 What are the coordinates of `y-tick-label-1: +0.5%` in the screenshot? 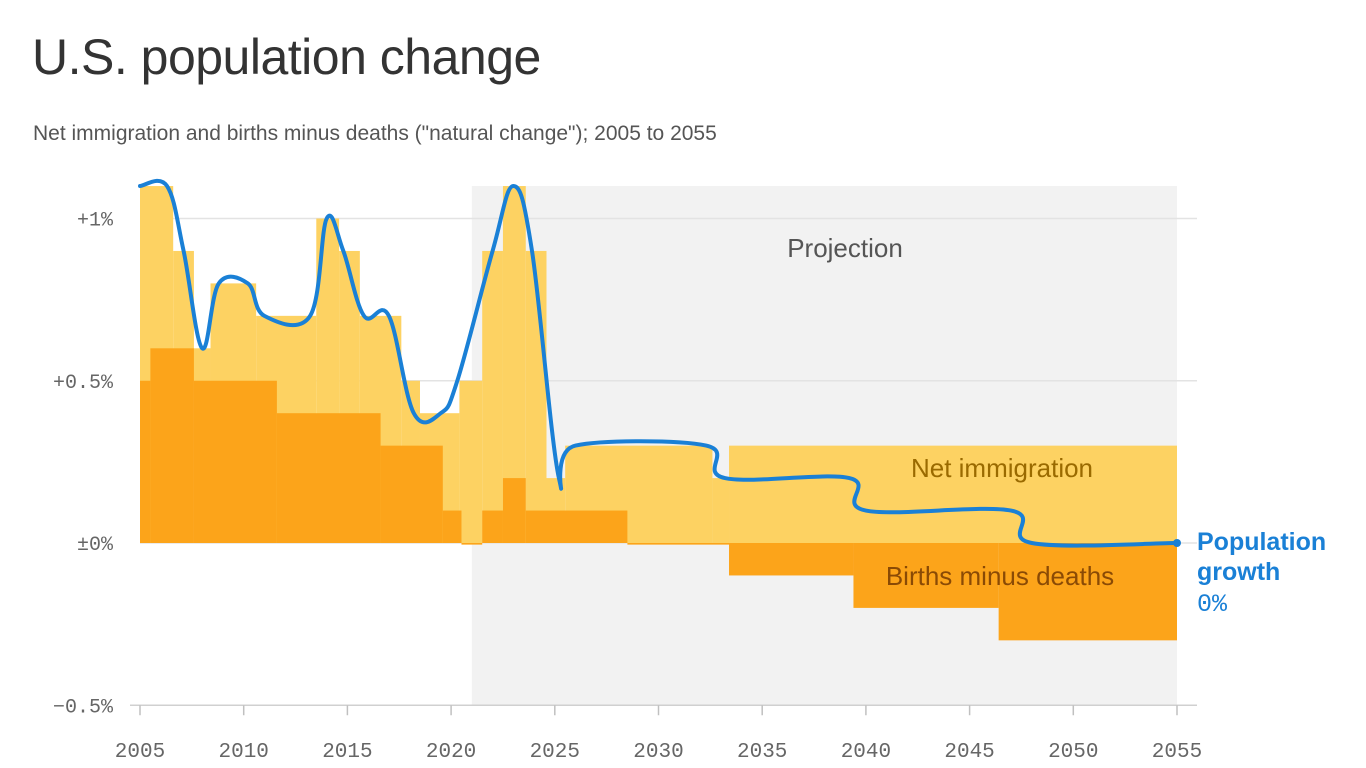 It's located at (83, 383).